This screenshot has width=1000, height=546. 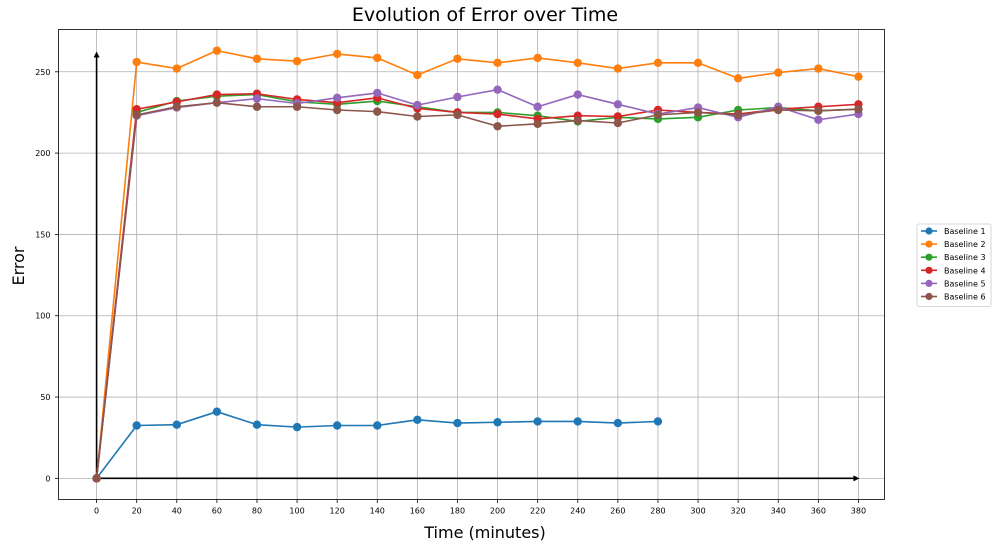 I want to click on x-tick-label: 180, so click(x=457, y=511).